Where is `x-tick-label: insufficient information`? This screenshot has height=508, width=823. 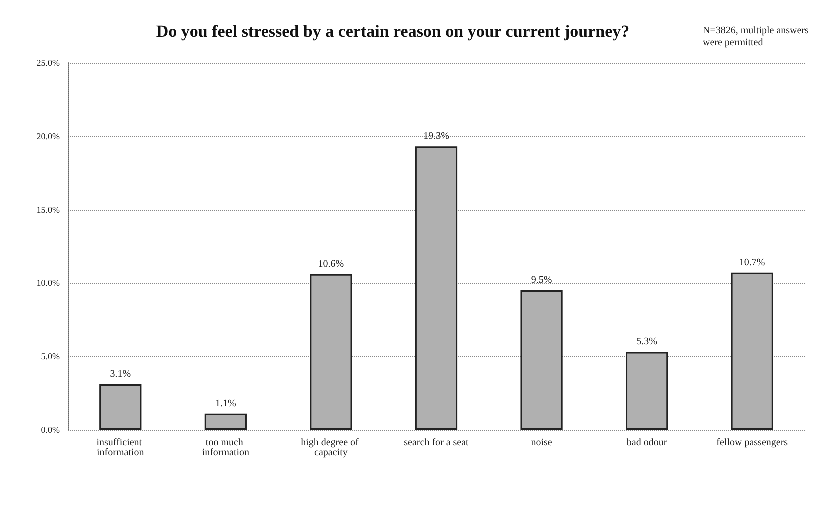 x-tick-label: insufficient information is located at coordinates (120, 448).